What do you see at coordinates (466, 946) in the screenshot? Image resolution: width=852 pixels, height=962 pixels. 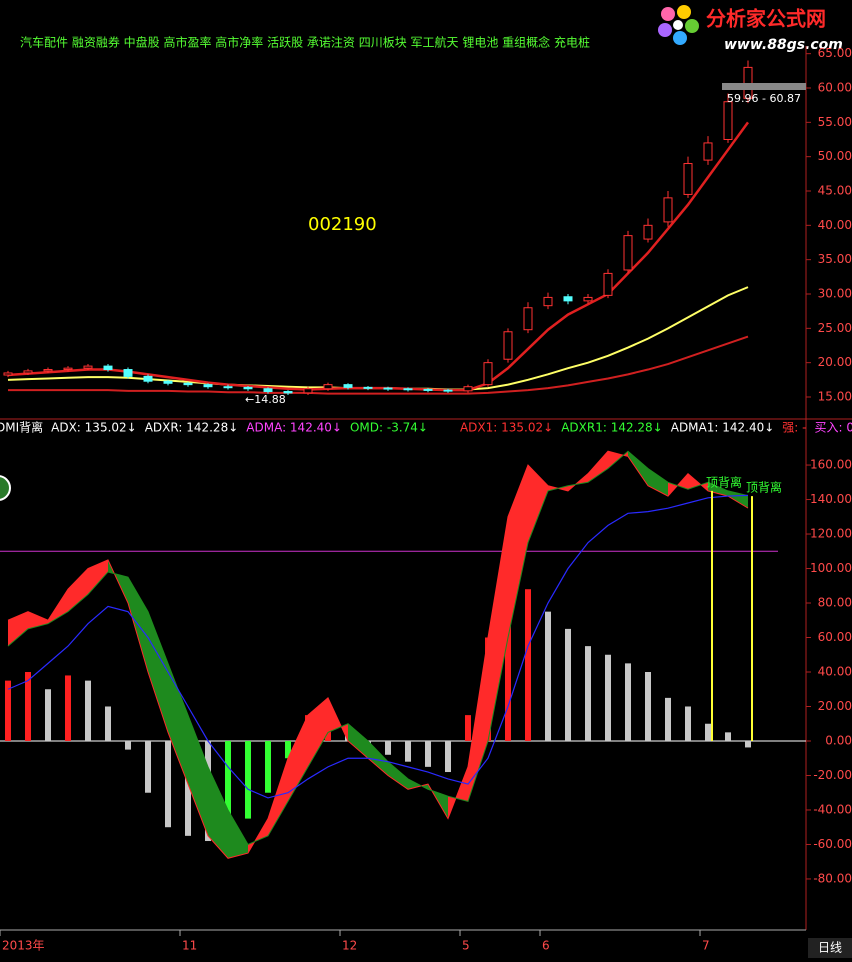 I see `x-tick-label: 5` at bounding box center [466, 946].